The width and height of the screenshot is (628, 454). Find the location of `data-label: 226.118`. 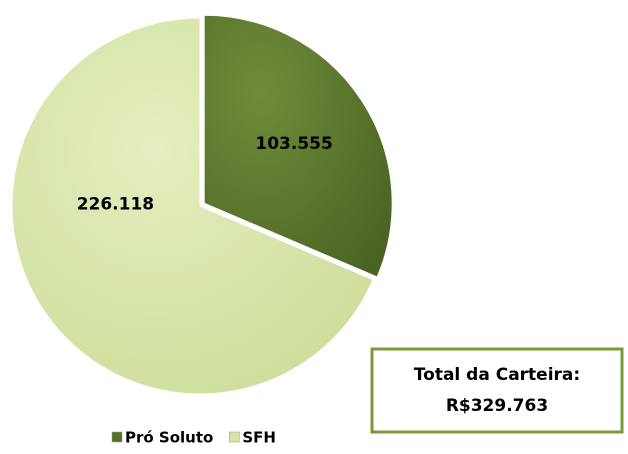

data-label: 226.118 is located at coordinates (115, 205).